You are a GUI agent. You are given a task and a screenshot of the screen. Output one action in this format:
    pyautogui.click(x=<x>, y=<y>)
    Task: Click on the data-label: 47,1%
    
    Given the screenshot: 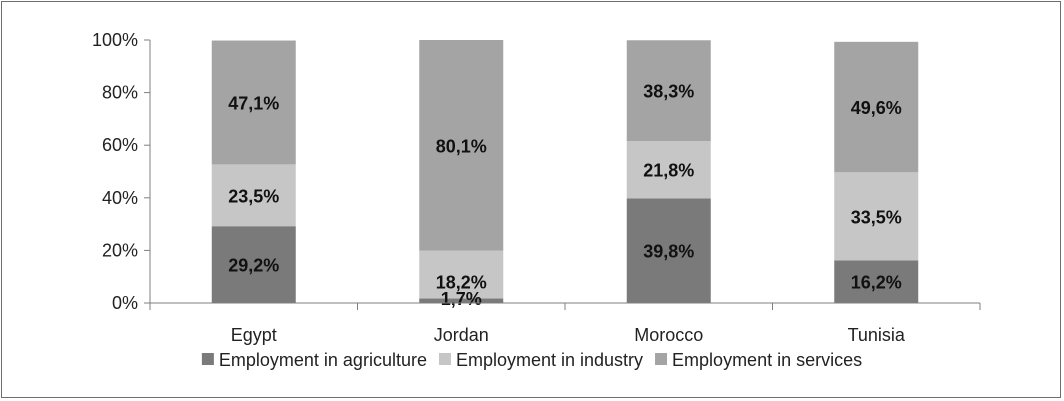 What is the action you would take?
    pyautogui.click(x=253, y=103)
    